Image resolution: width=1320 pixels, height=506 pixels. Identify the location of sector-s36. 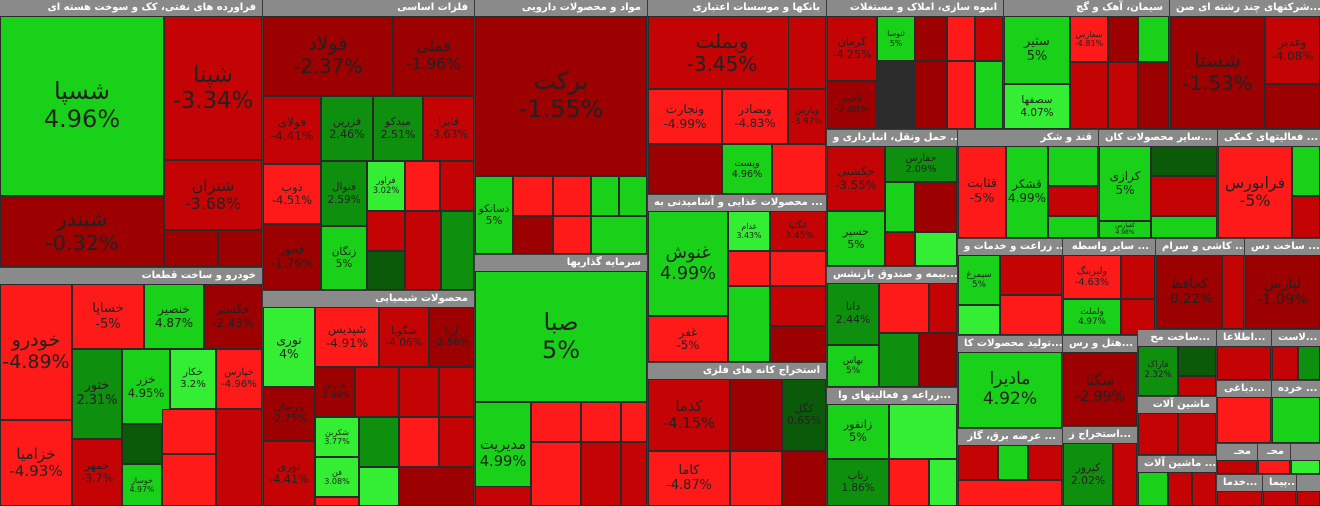
(1305, 459).